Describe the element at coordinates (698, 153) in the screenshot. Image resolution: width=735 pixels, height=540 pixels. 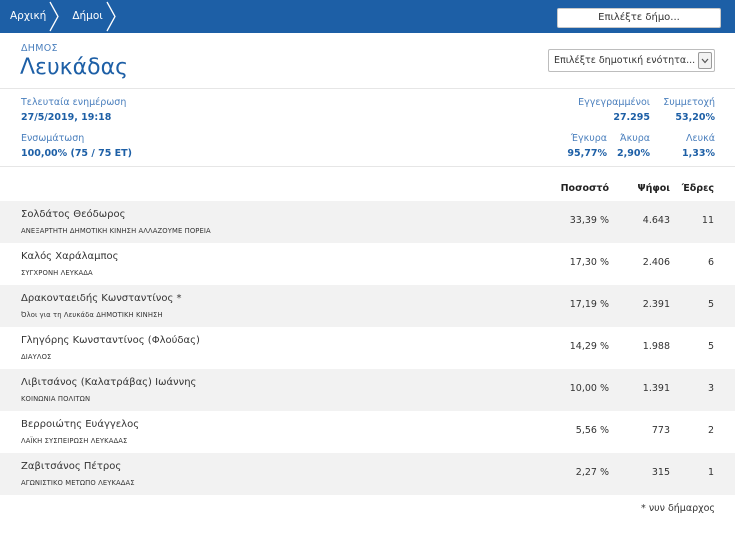
I see `blank-votes-value: 1,33%` at that location.